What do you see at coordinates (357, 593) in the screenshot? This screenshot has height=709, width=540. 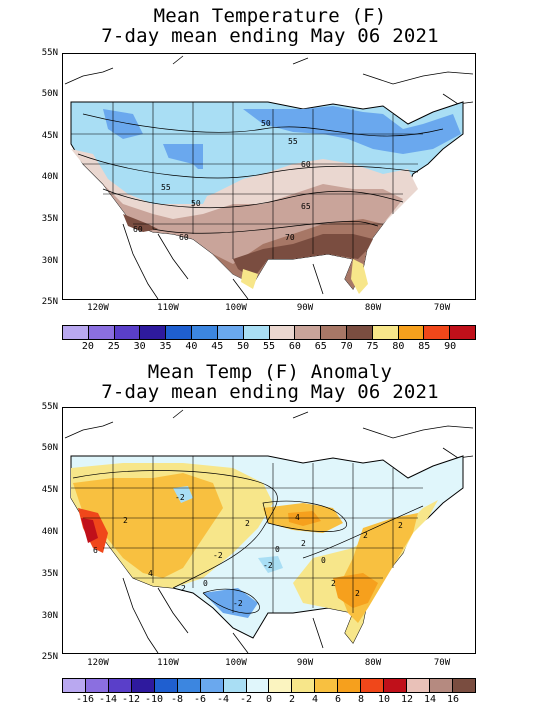 I see `anom-contour-label-2f: 2` at bounding box center [357, 593].